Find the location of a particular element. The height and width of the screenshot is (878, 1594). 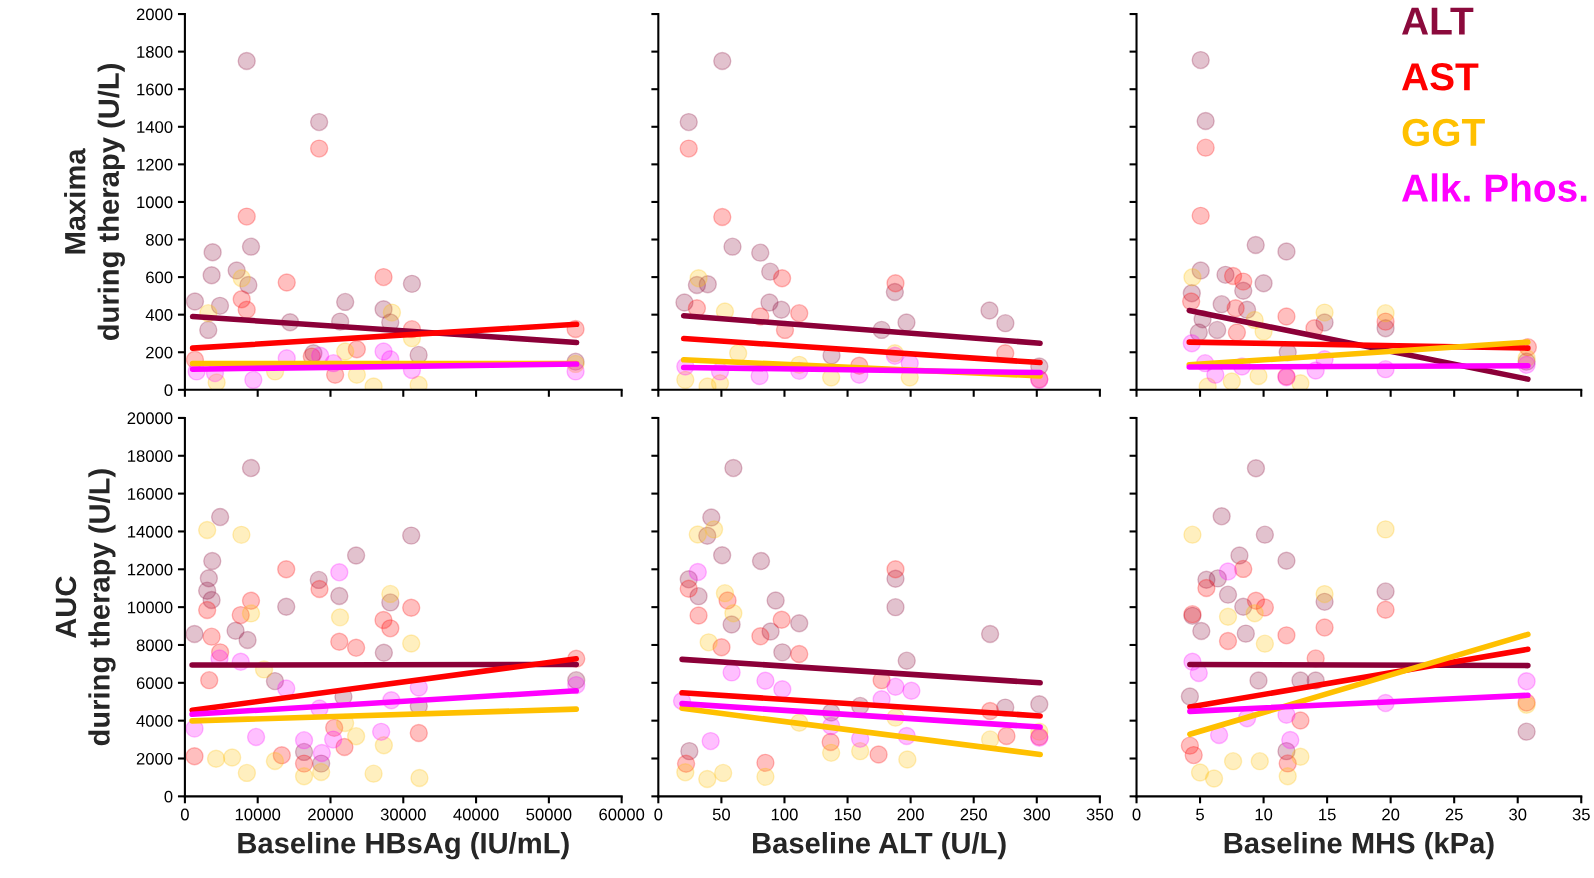

y-tick-label: 0 is located at coordinates (168, 796).